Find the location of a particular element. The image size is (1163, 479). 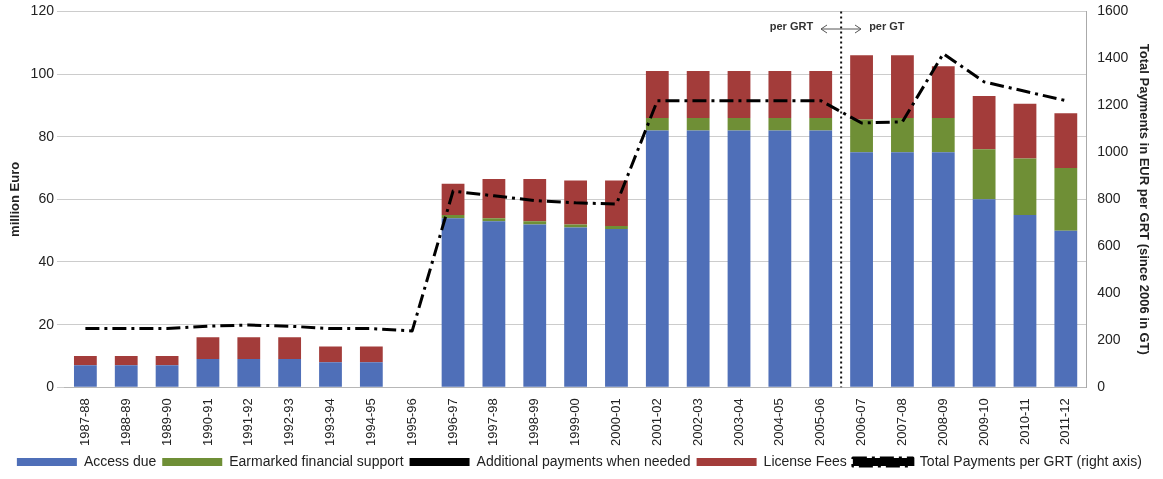

y2-tick-label: 0 is located at coordinates (1101, 386).